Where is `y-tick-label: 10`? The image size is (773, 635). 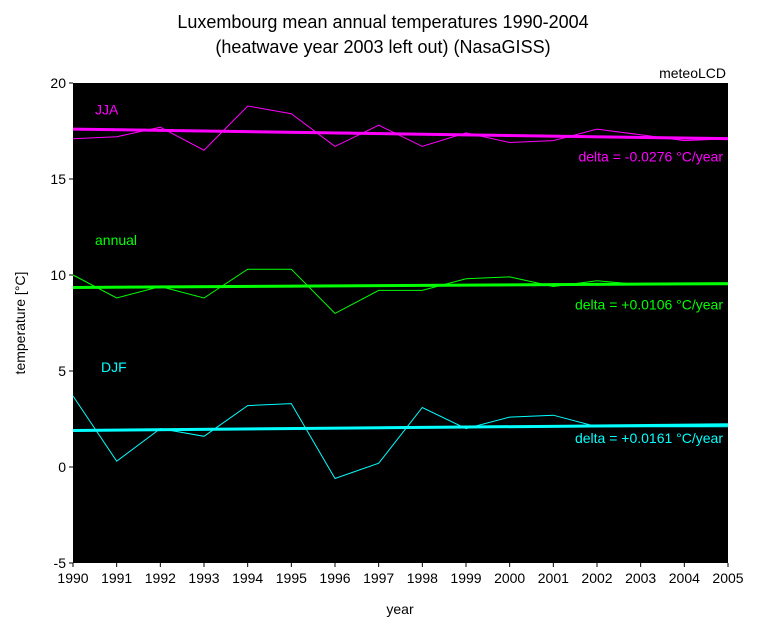 y-tick-label: 10 is located at coordinates (58, 275).